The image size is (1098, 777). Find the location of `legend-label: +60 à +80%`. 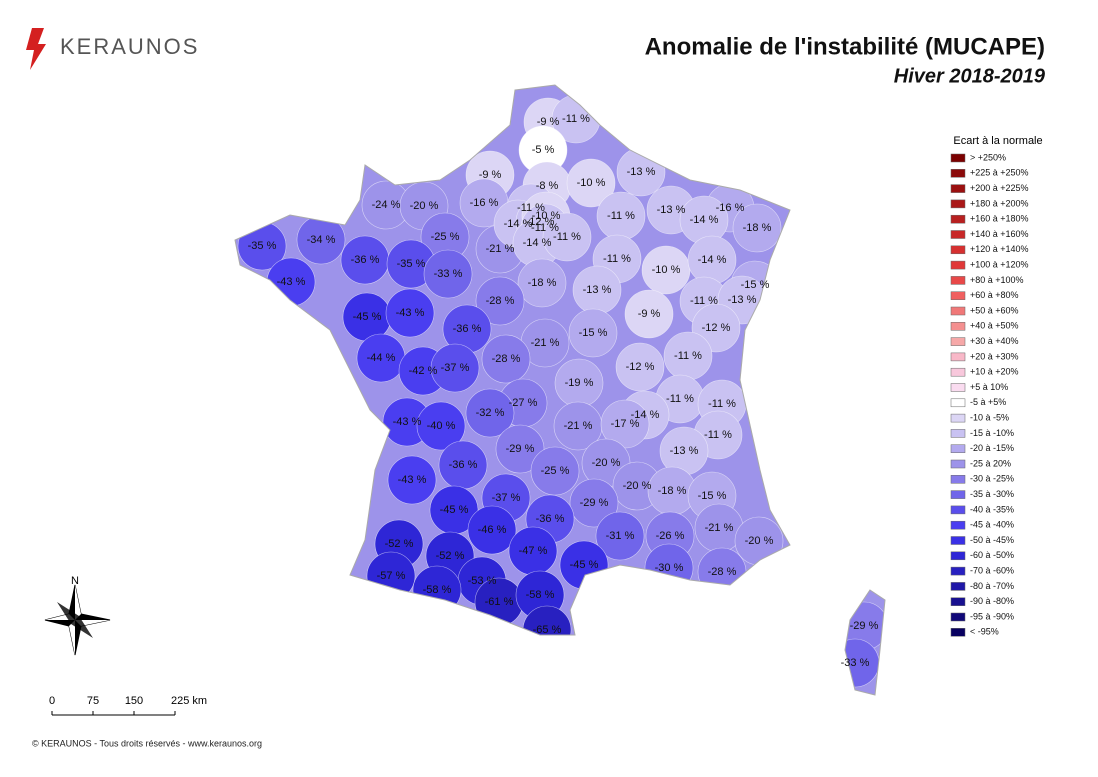

legend-label: +60 à +80% is located at coordinates (994, 295).